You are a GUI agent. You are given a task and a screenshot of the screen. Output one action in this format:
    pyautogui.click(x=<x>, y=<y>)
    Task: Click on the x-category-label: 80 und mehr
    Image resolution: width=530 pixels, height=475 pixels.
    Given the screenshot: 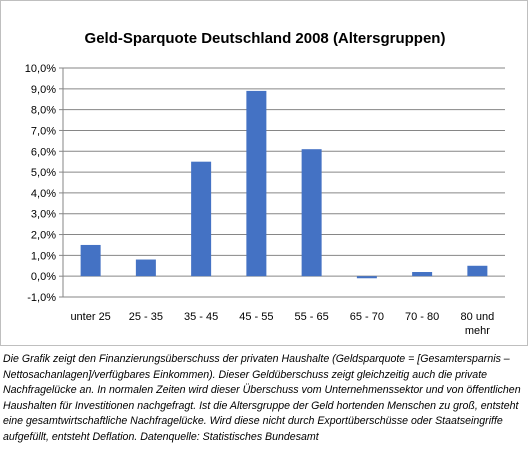 What is the action you would take?
    pyautogui.click(x=478, y=324)
    